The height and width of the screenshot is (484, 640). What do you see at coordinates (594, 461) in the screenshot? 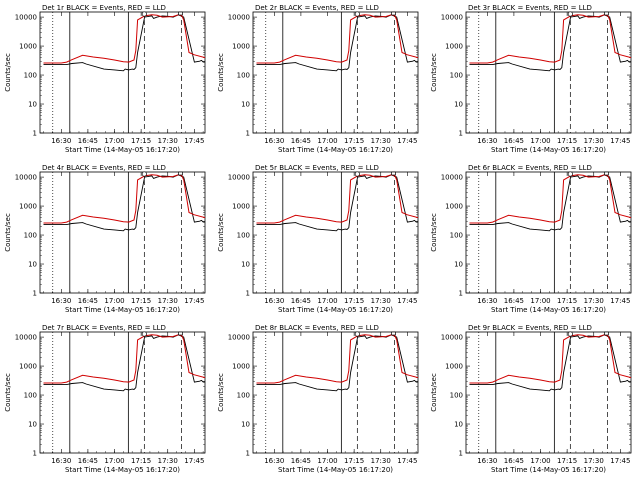
I see `x-tick-label: 17:30` at bounding box center [594, 461].